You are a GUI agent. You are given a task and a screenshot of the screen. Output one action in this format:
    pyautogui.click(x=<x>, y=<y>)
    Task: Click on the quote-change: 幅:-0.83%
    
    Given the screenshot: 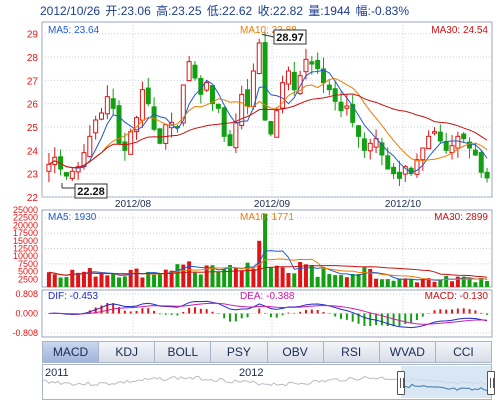 What is the action you would take?
    pyautogui.click(x=382, y=11)
    